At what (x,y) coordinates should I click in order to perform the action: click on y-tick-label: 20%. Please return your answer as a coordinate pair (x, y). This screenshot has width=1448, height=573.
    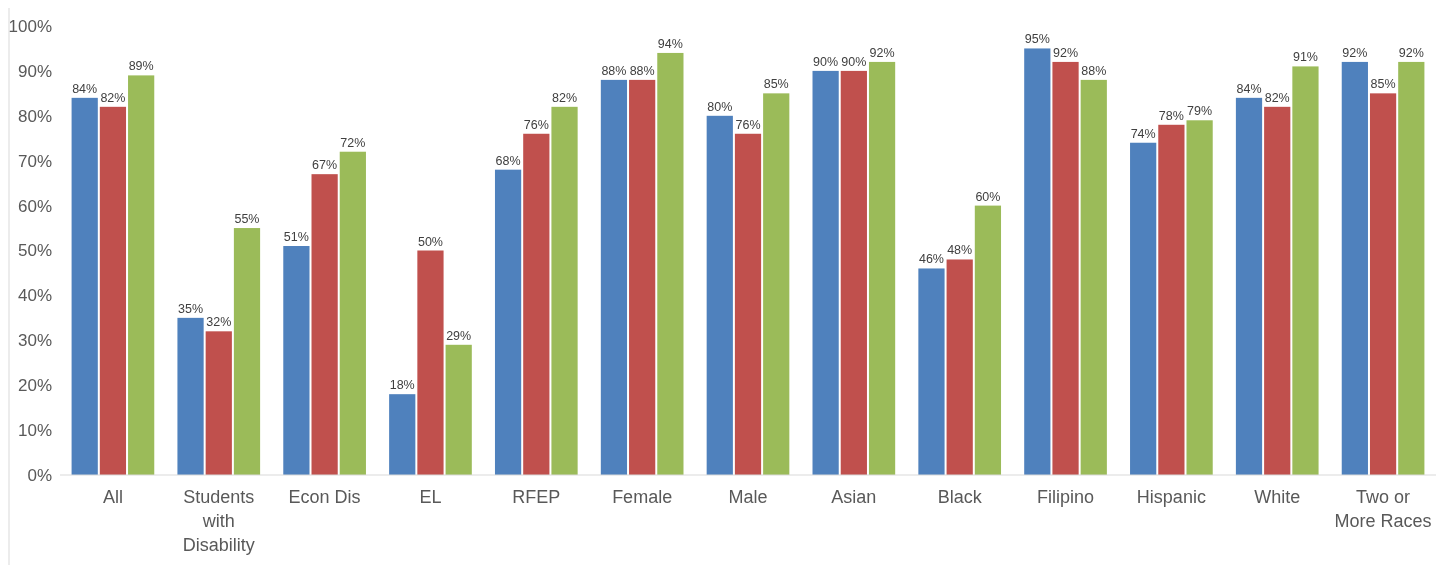
    Looking at the image, I should click on (34, 386).